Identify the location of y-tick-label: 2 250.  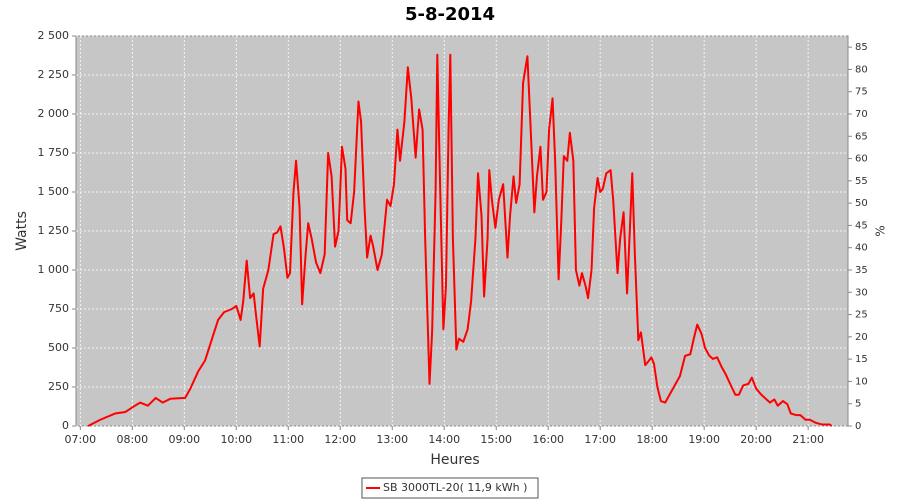
(54, 74).